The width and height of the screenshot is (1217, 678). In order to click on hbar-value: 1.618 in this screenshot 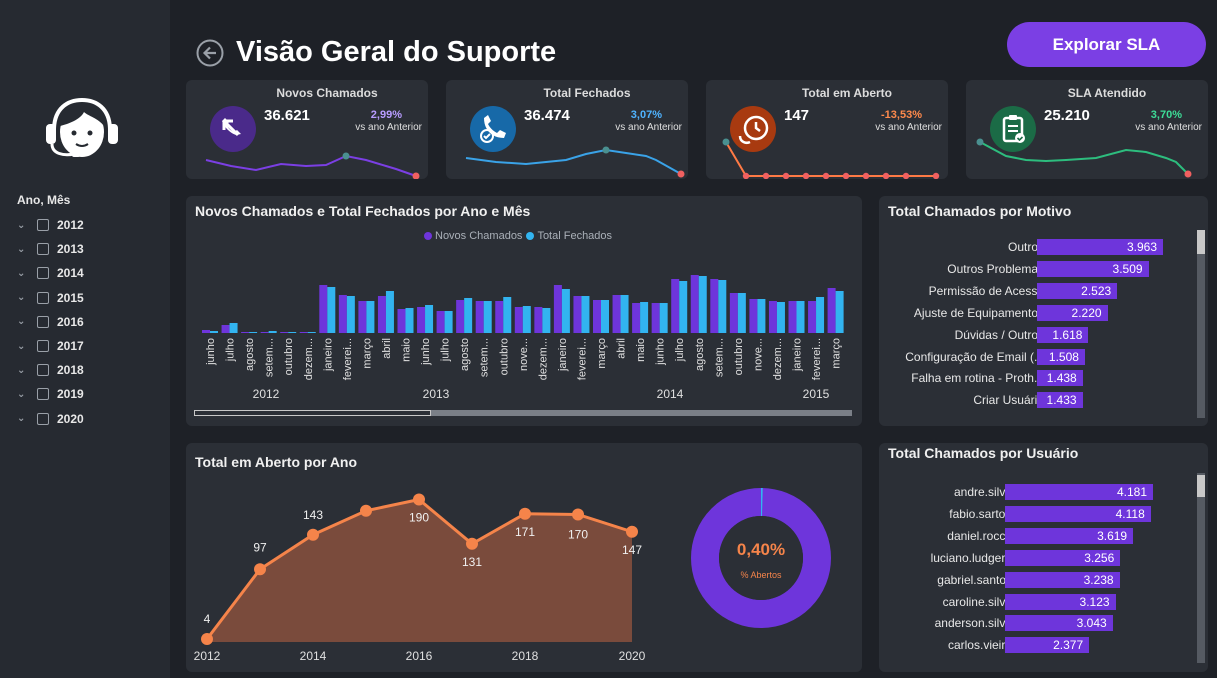, I will do `click(1067, 334)`.